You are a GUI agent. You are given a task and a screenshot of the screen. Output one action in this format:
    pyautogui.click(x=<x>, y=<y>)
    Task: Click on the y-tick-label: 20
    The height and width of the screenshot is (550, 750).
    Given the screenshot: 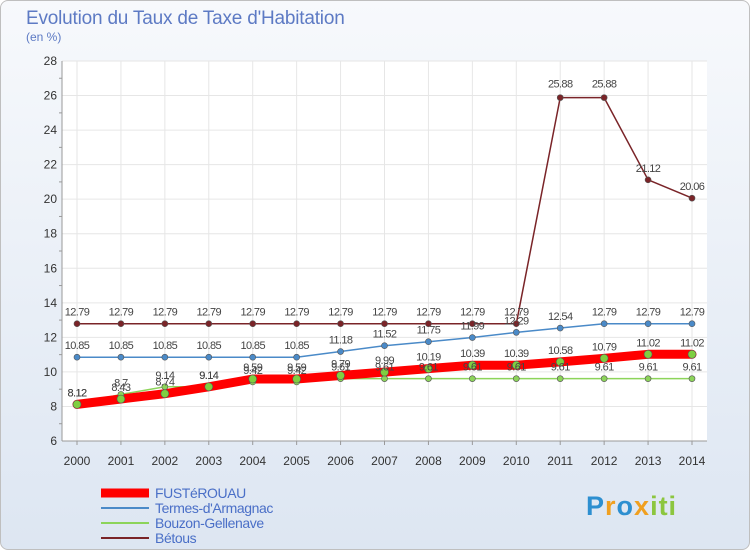 What is the action you would take?
    pyautogui.click(x=51, y=199)
    